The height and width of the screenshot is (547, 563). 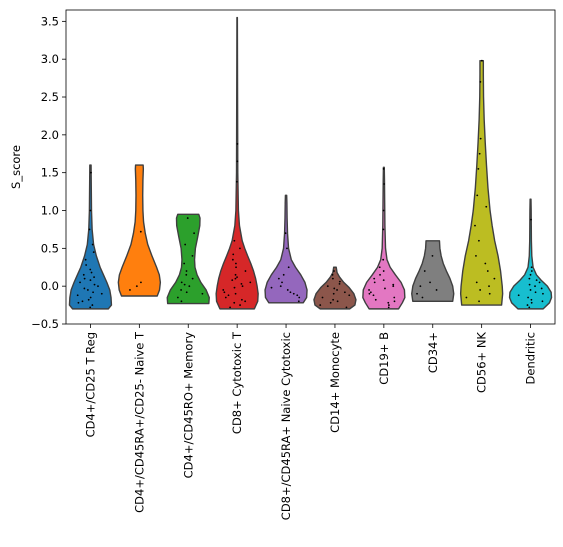 What do you see at coordinates (50, 59) in the screenshot?
I see `y-tick-label: 3.0` at bounding box center [50, 59].